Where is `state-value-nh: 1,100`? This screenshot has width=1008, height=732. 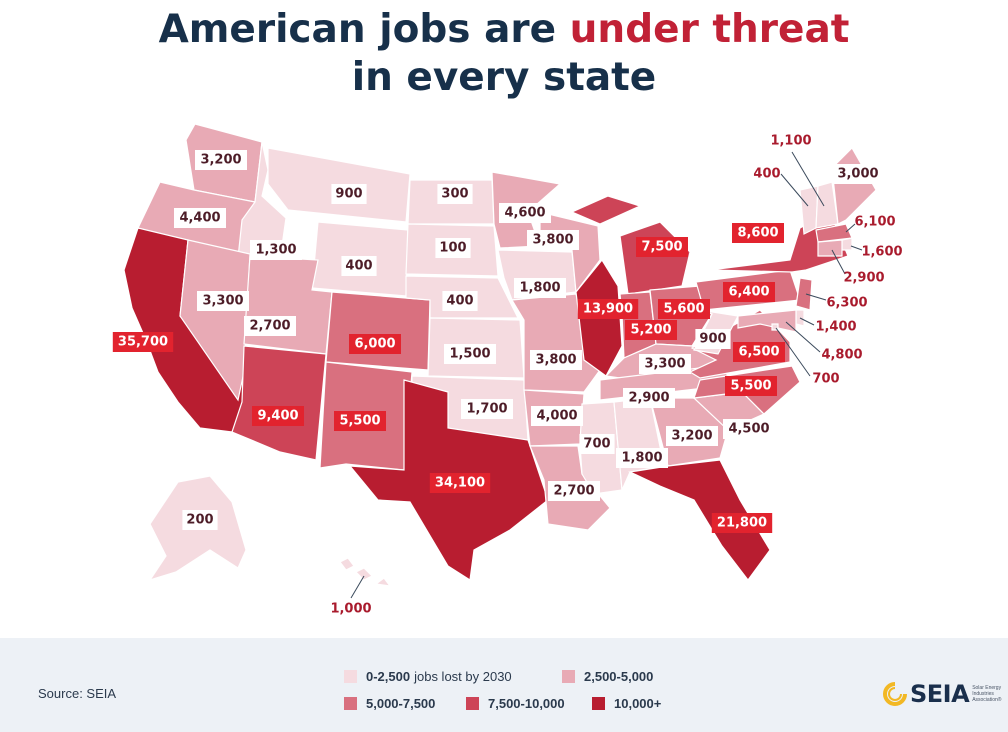 state-value-nh: 1,100 is located at coordinates (790, 141).